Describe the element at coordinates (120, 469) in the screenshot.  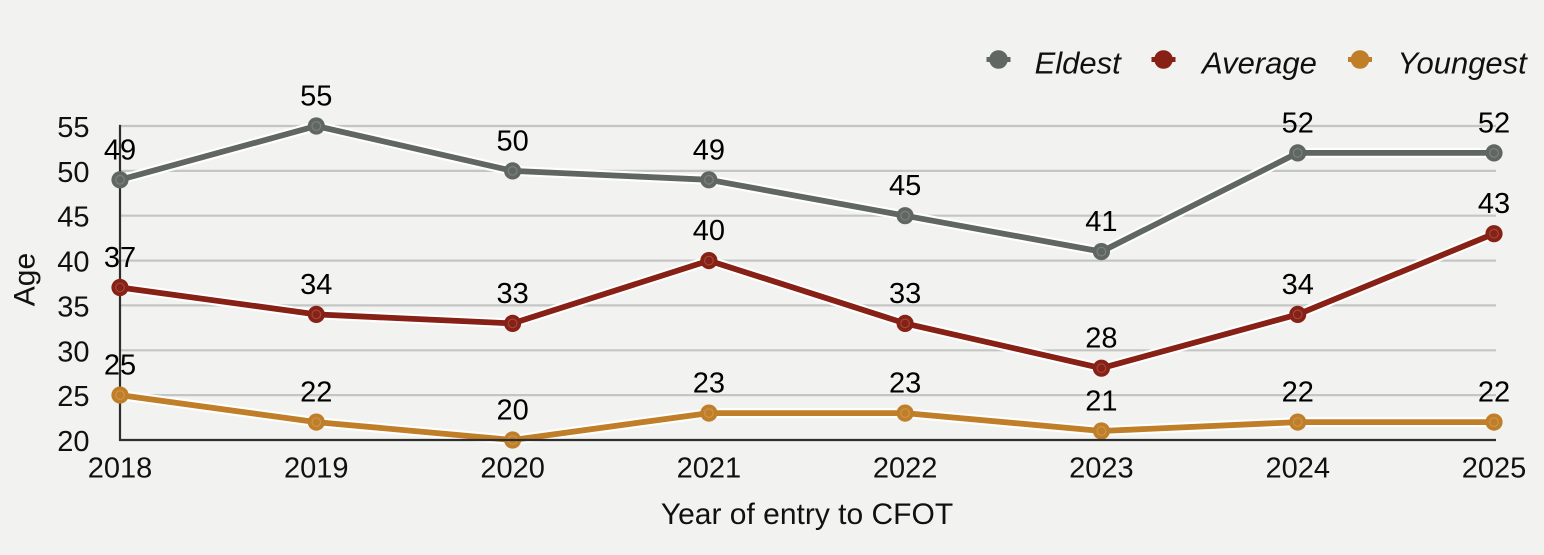
I see `svg-text: 2018` at that location.